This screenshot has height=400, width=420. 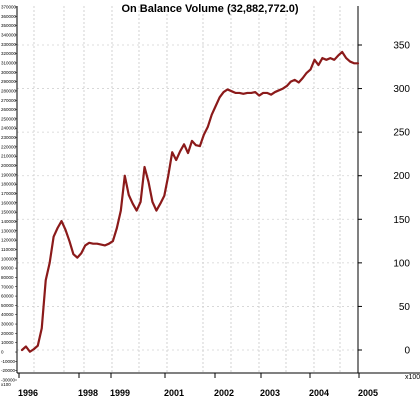 I want to click on y-tick-label-left: 140000, so click(x=9, y=221).